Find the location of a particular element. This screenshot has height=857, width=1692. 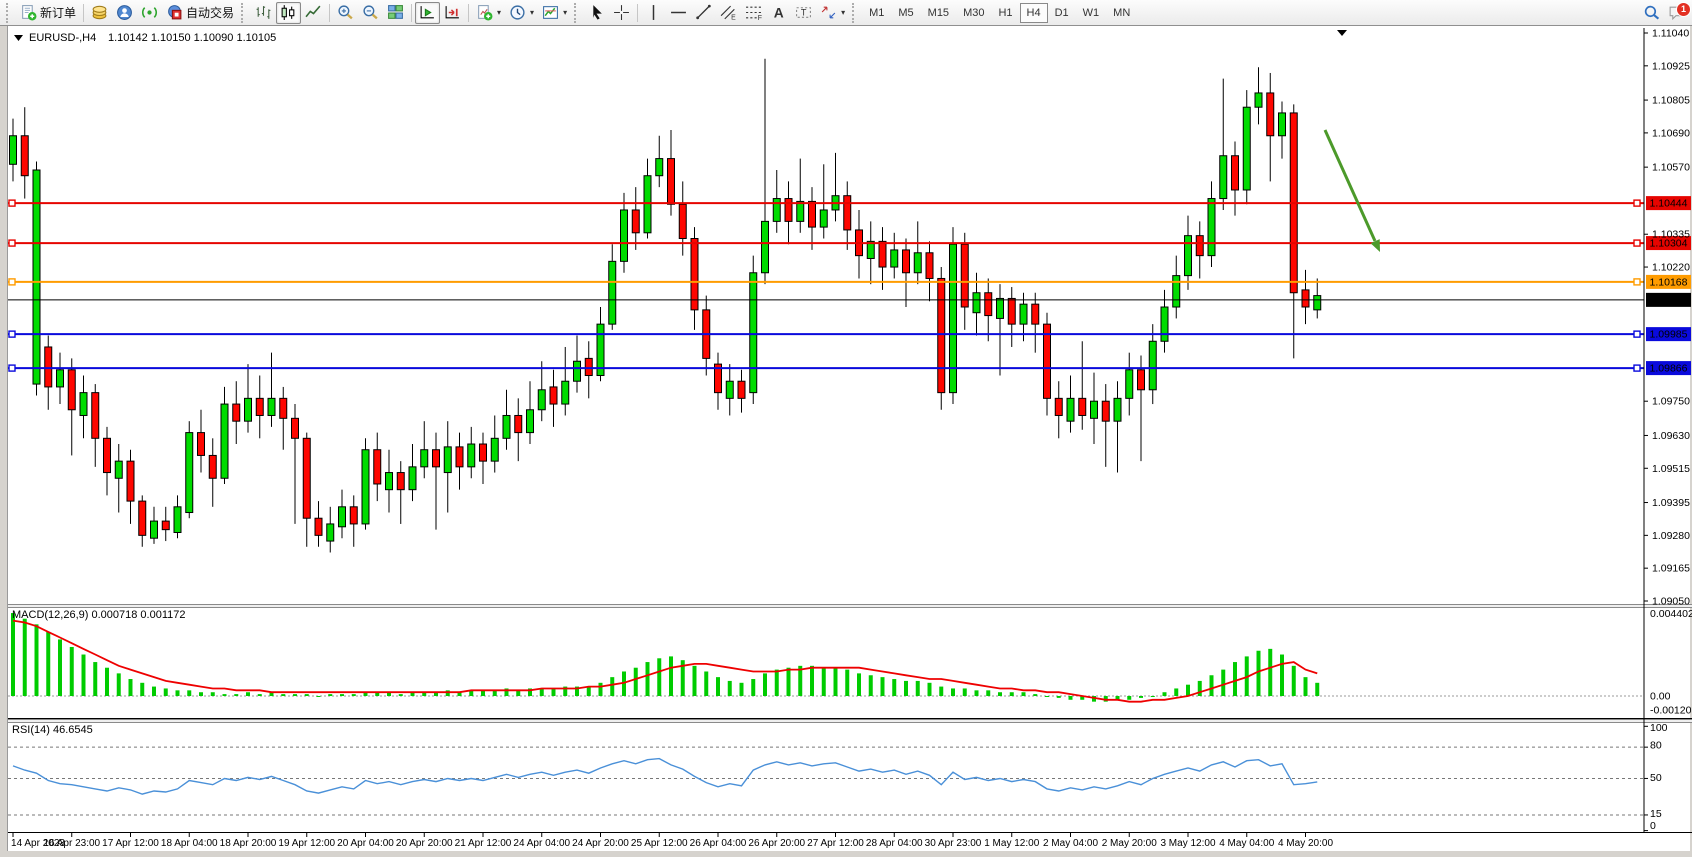

time-label: 28 Apr 04:00 is located at coordinates (894, 843).